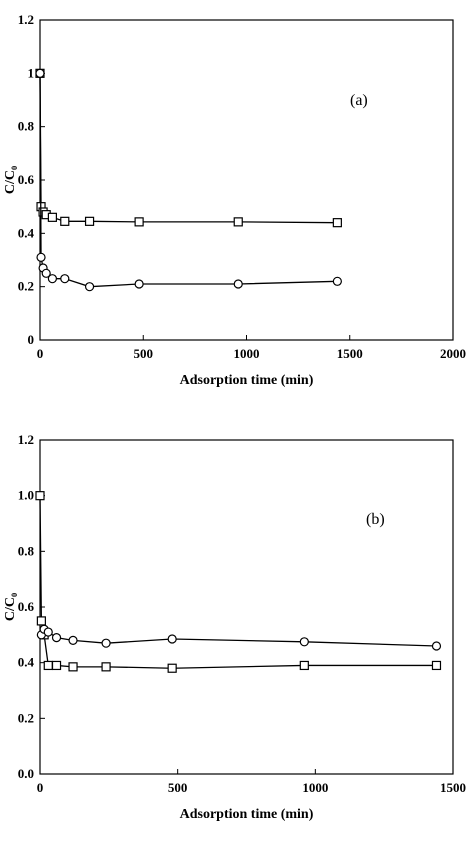 Image resolution: width=469 pixels, height=848 pixels. I want to click on y-tick-label: 1, so click(31, 72).